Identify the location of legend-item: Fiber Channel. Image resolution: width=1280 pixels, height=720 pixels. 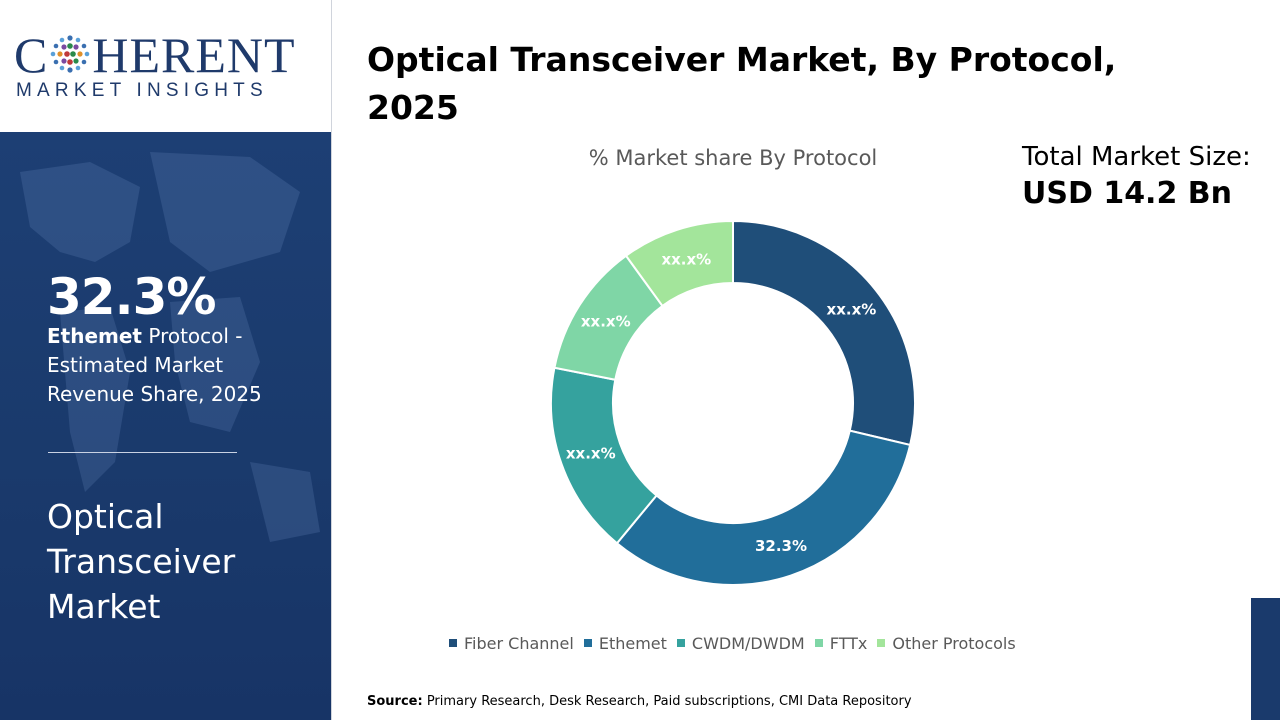
(511, 643).